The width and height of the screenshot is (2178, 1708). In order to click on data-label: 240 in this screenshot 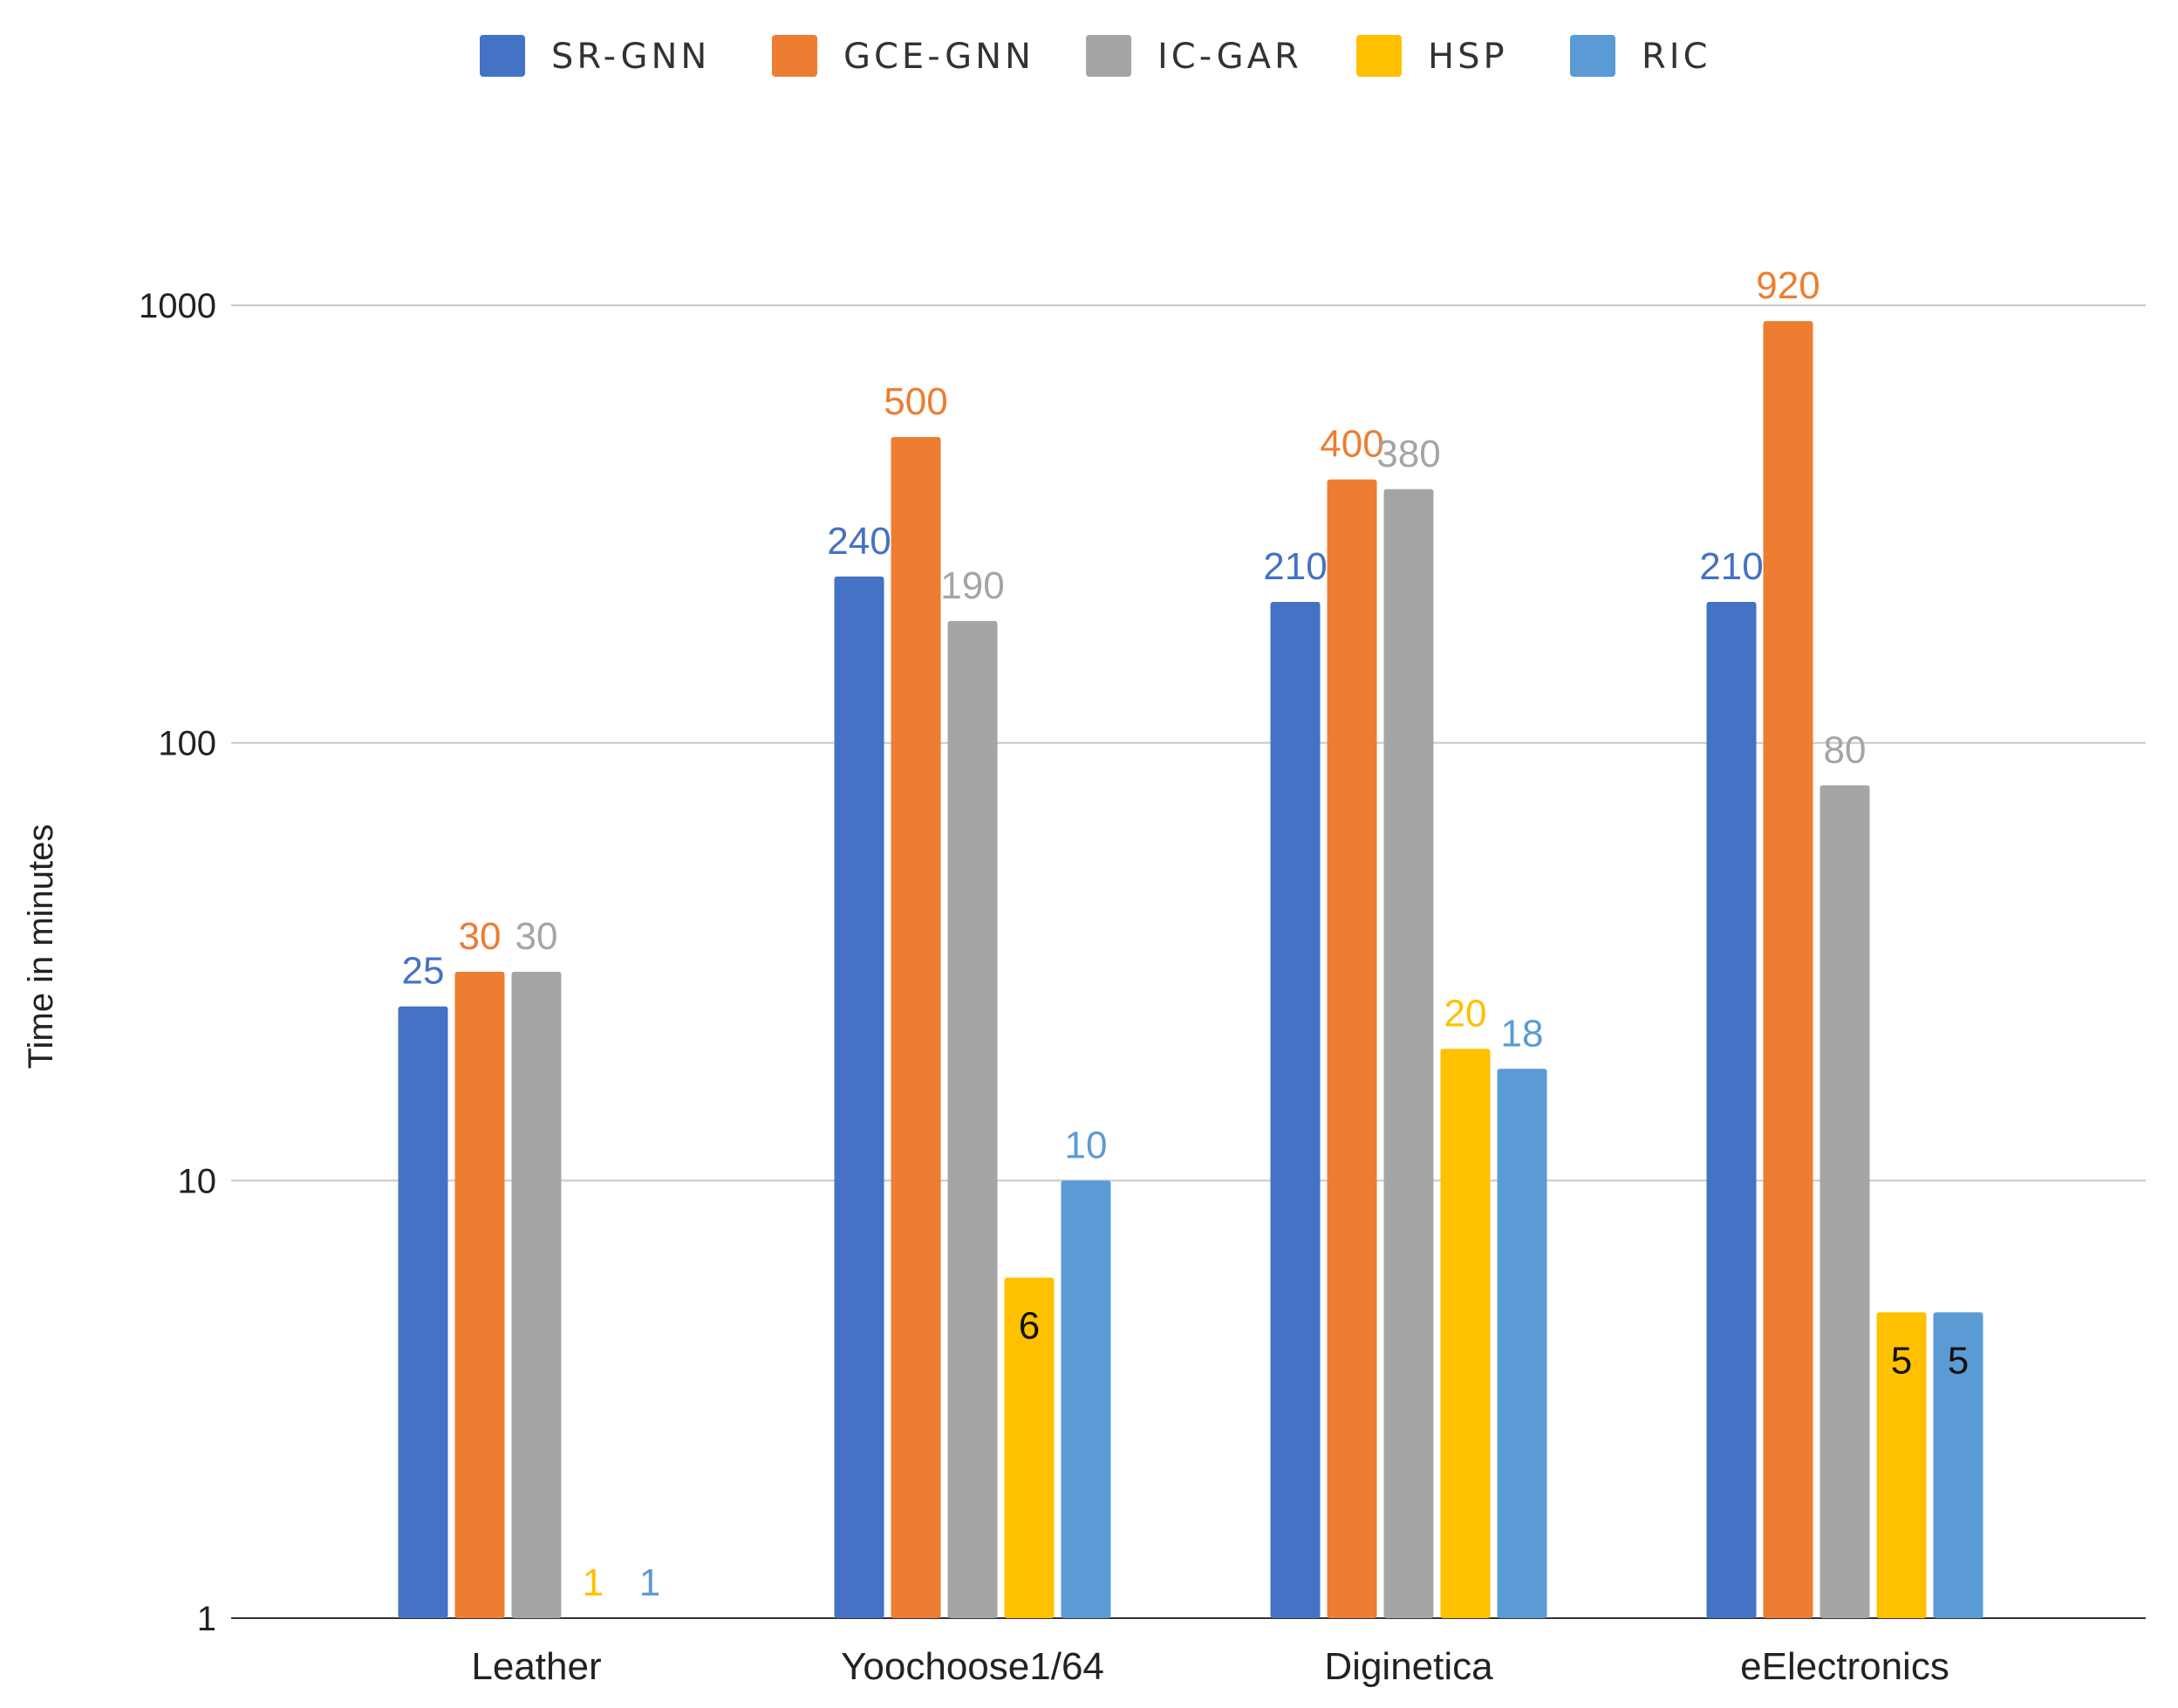, I will do `click(859, 541)`.